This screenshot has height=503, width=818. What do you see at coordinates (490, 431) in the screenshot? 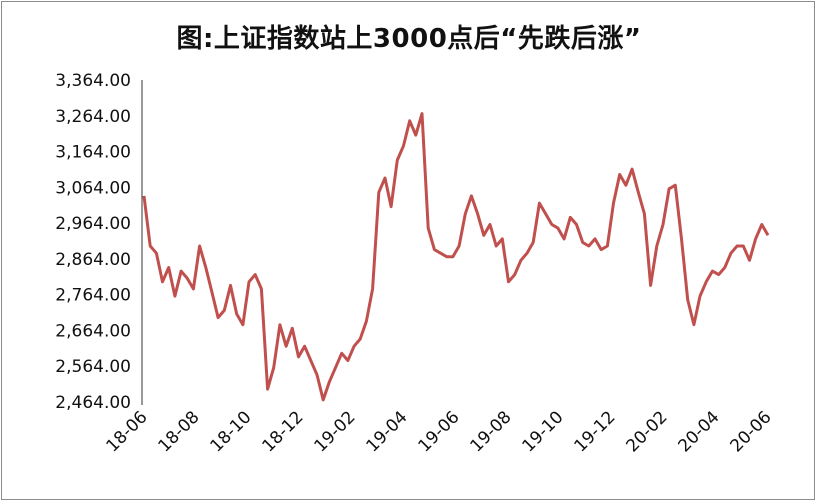
I see `x-tick-label: 19-08` at bounding box center [490, 431].